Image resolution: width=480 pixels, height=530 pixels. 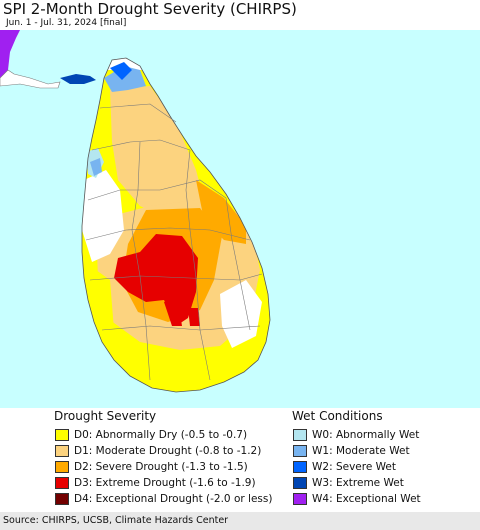 I want to click on legend-label-d3: D3: Extreme Drought (-1.6 to -1.9), so click(x=165, y=483).